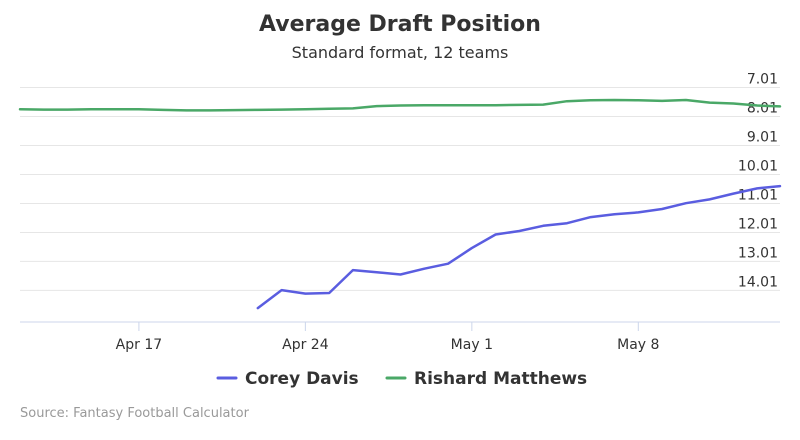 The image size is (800, 440). I want to click on x-tick-label: May 1, so click(472, 345).